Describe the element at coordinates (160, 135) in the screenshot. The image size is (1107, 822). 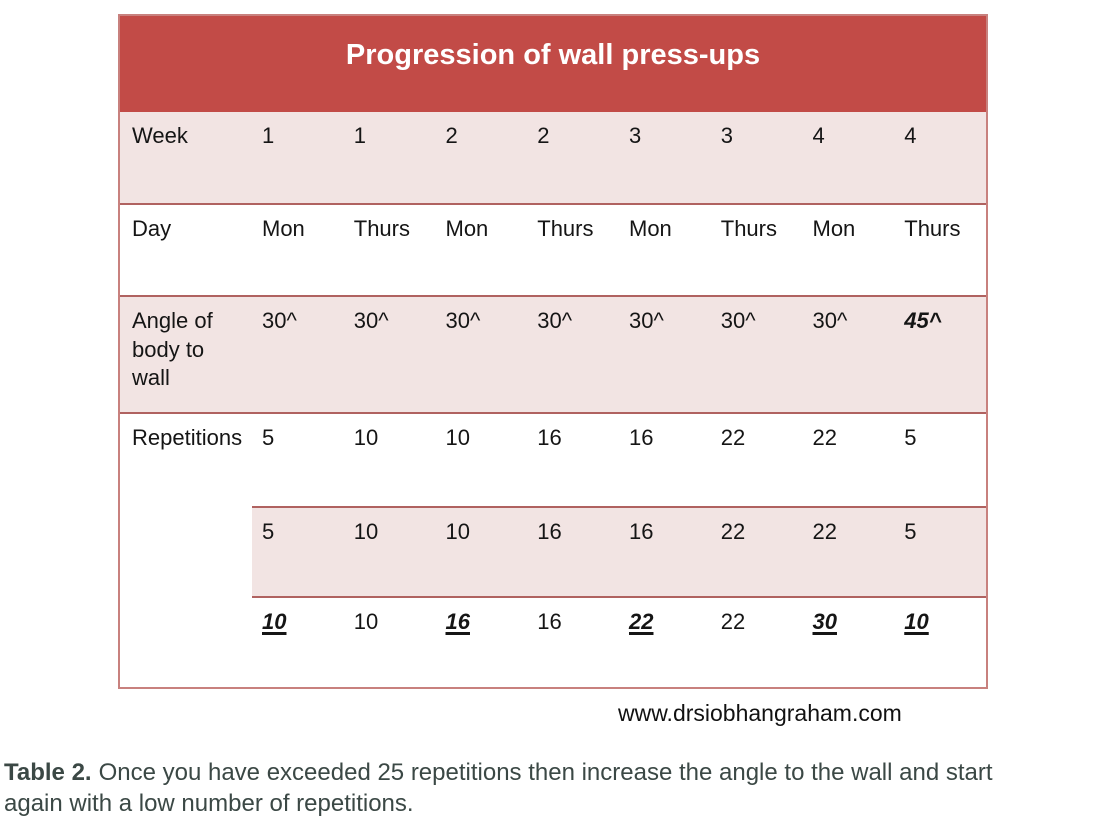
I see `row-label-week: Week` at that location.